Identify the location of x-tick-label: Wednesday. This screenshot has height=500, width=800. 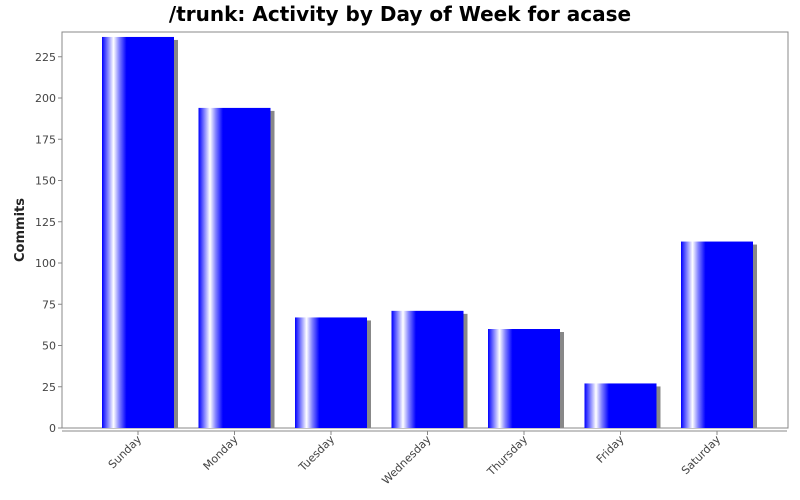
(406, 460).